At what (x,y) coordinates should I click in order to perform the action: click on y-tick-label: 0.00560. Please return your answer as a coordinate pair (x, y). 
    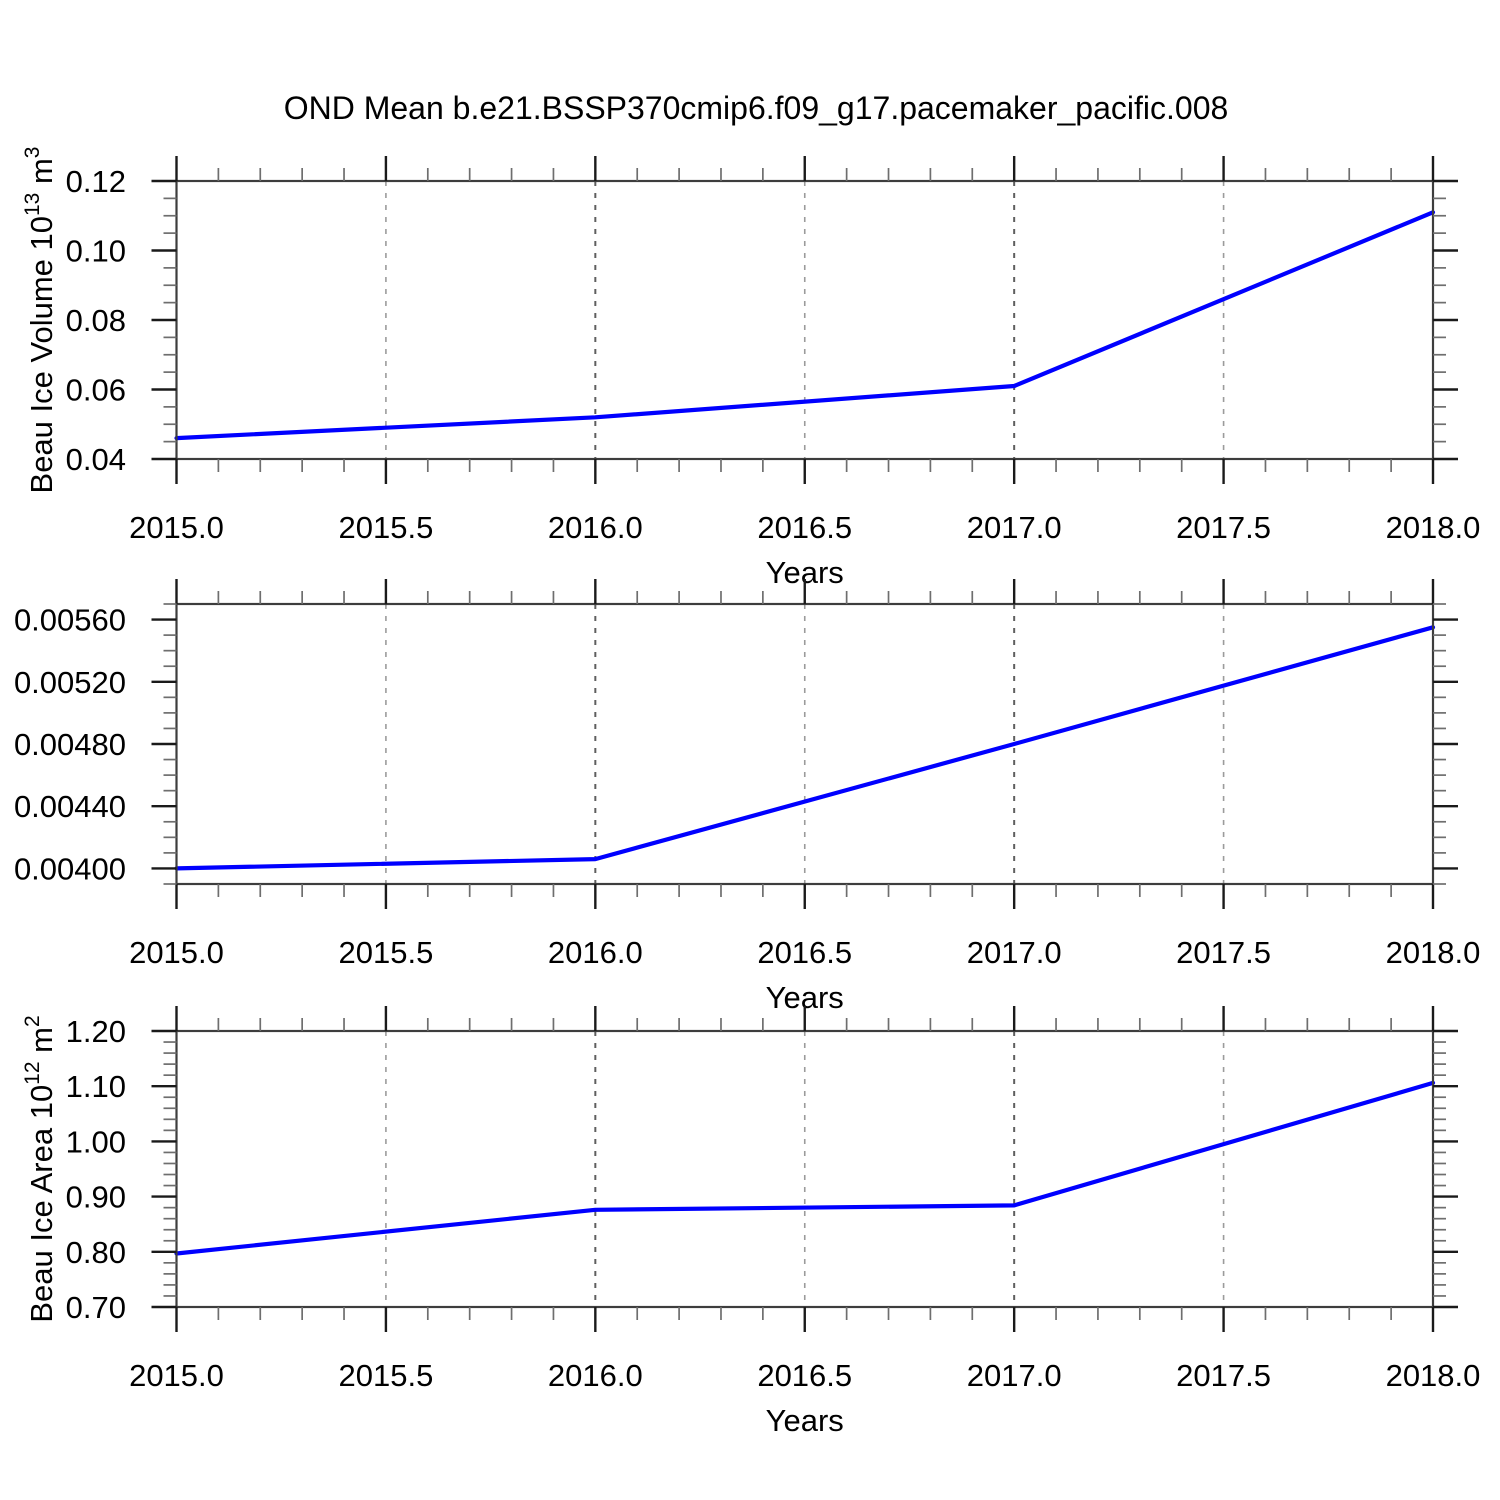
    Looking at the image, I should click on (70, 620).